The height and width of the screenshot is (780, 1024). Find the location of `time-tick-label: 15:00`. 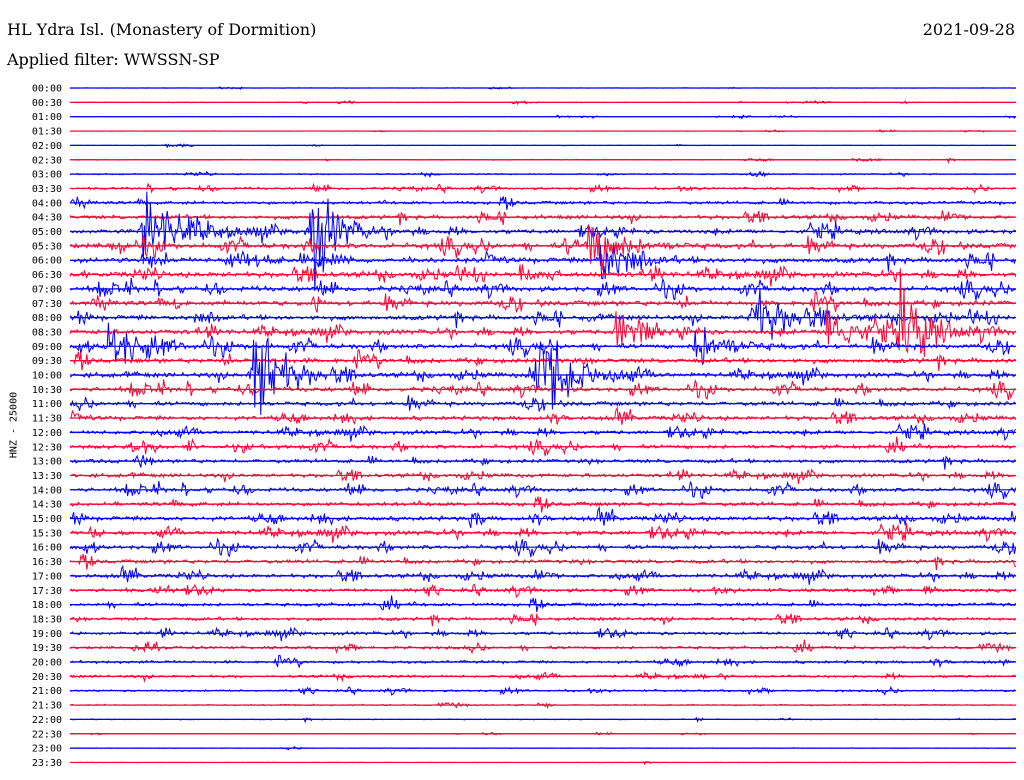

time-tick-label: 15:00 is located at coordinates (47, 519).